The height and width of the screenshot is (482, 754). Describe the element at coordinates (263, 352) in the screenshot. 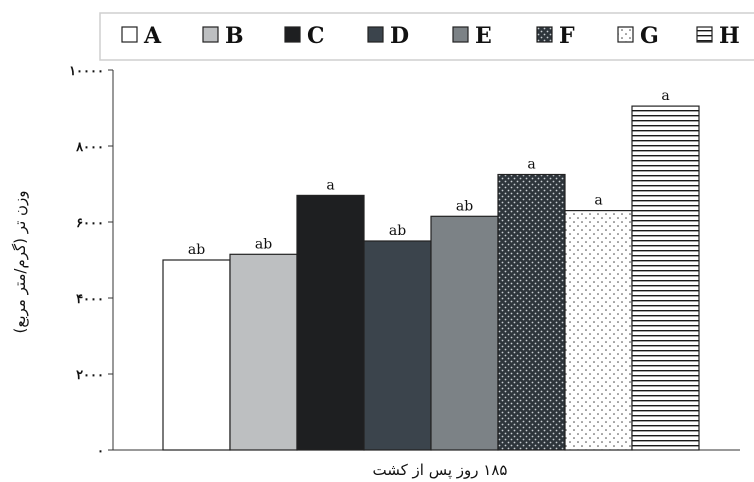

I see `bar-b` at that location.